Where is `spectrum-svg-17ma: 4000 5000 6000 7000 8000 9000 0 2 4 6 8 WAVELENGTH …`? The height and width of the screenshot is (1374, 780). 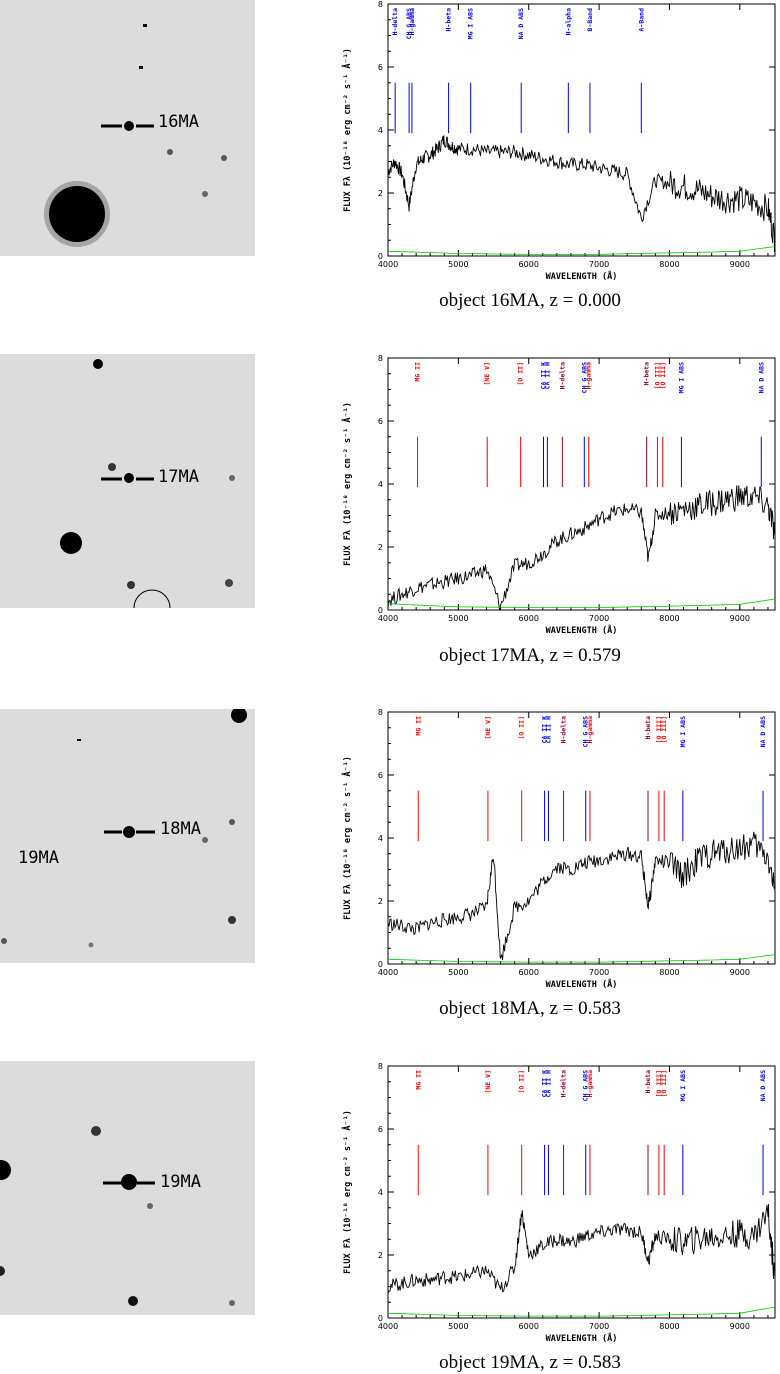 spectrum-svg-17ma: 4000 5000 6000 7000 8000 9000 0 2 4 6 8 WAVELENGTH … is located at coordinates (559, 495).